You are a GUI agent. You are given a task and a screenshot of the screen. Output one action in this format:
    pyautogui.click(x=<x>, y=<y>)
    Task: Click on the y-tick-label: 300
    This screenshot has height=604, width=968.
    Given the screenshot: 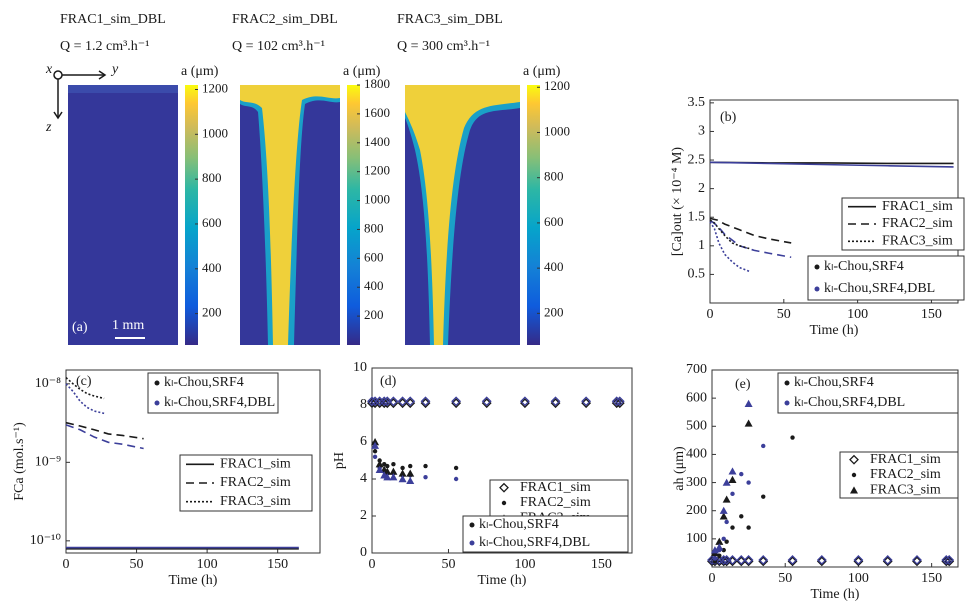 What is the action you would take?
    pyautogui.click(x=696, y=482)
    